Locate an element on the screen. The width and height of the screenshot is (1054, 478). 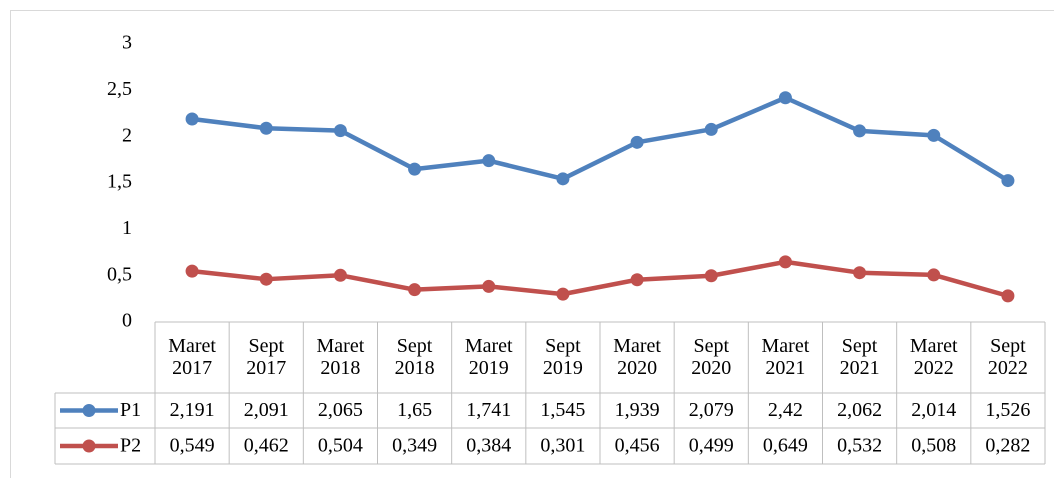
y-tick-label: 2 is located at coordinates (127, 135).